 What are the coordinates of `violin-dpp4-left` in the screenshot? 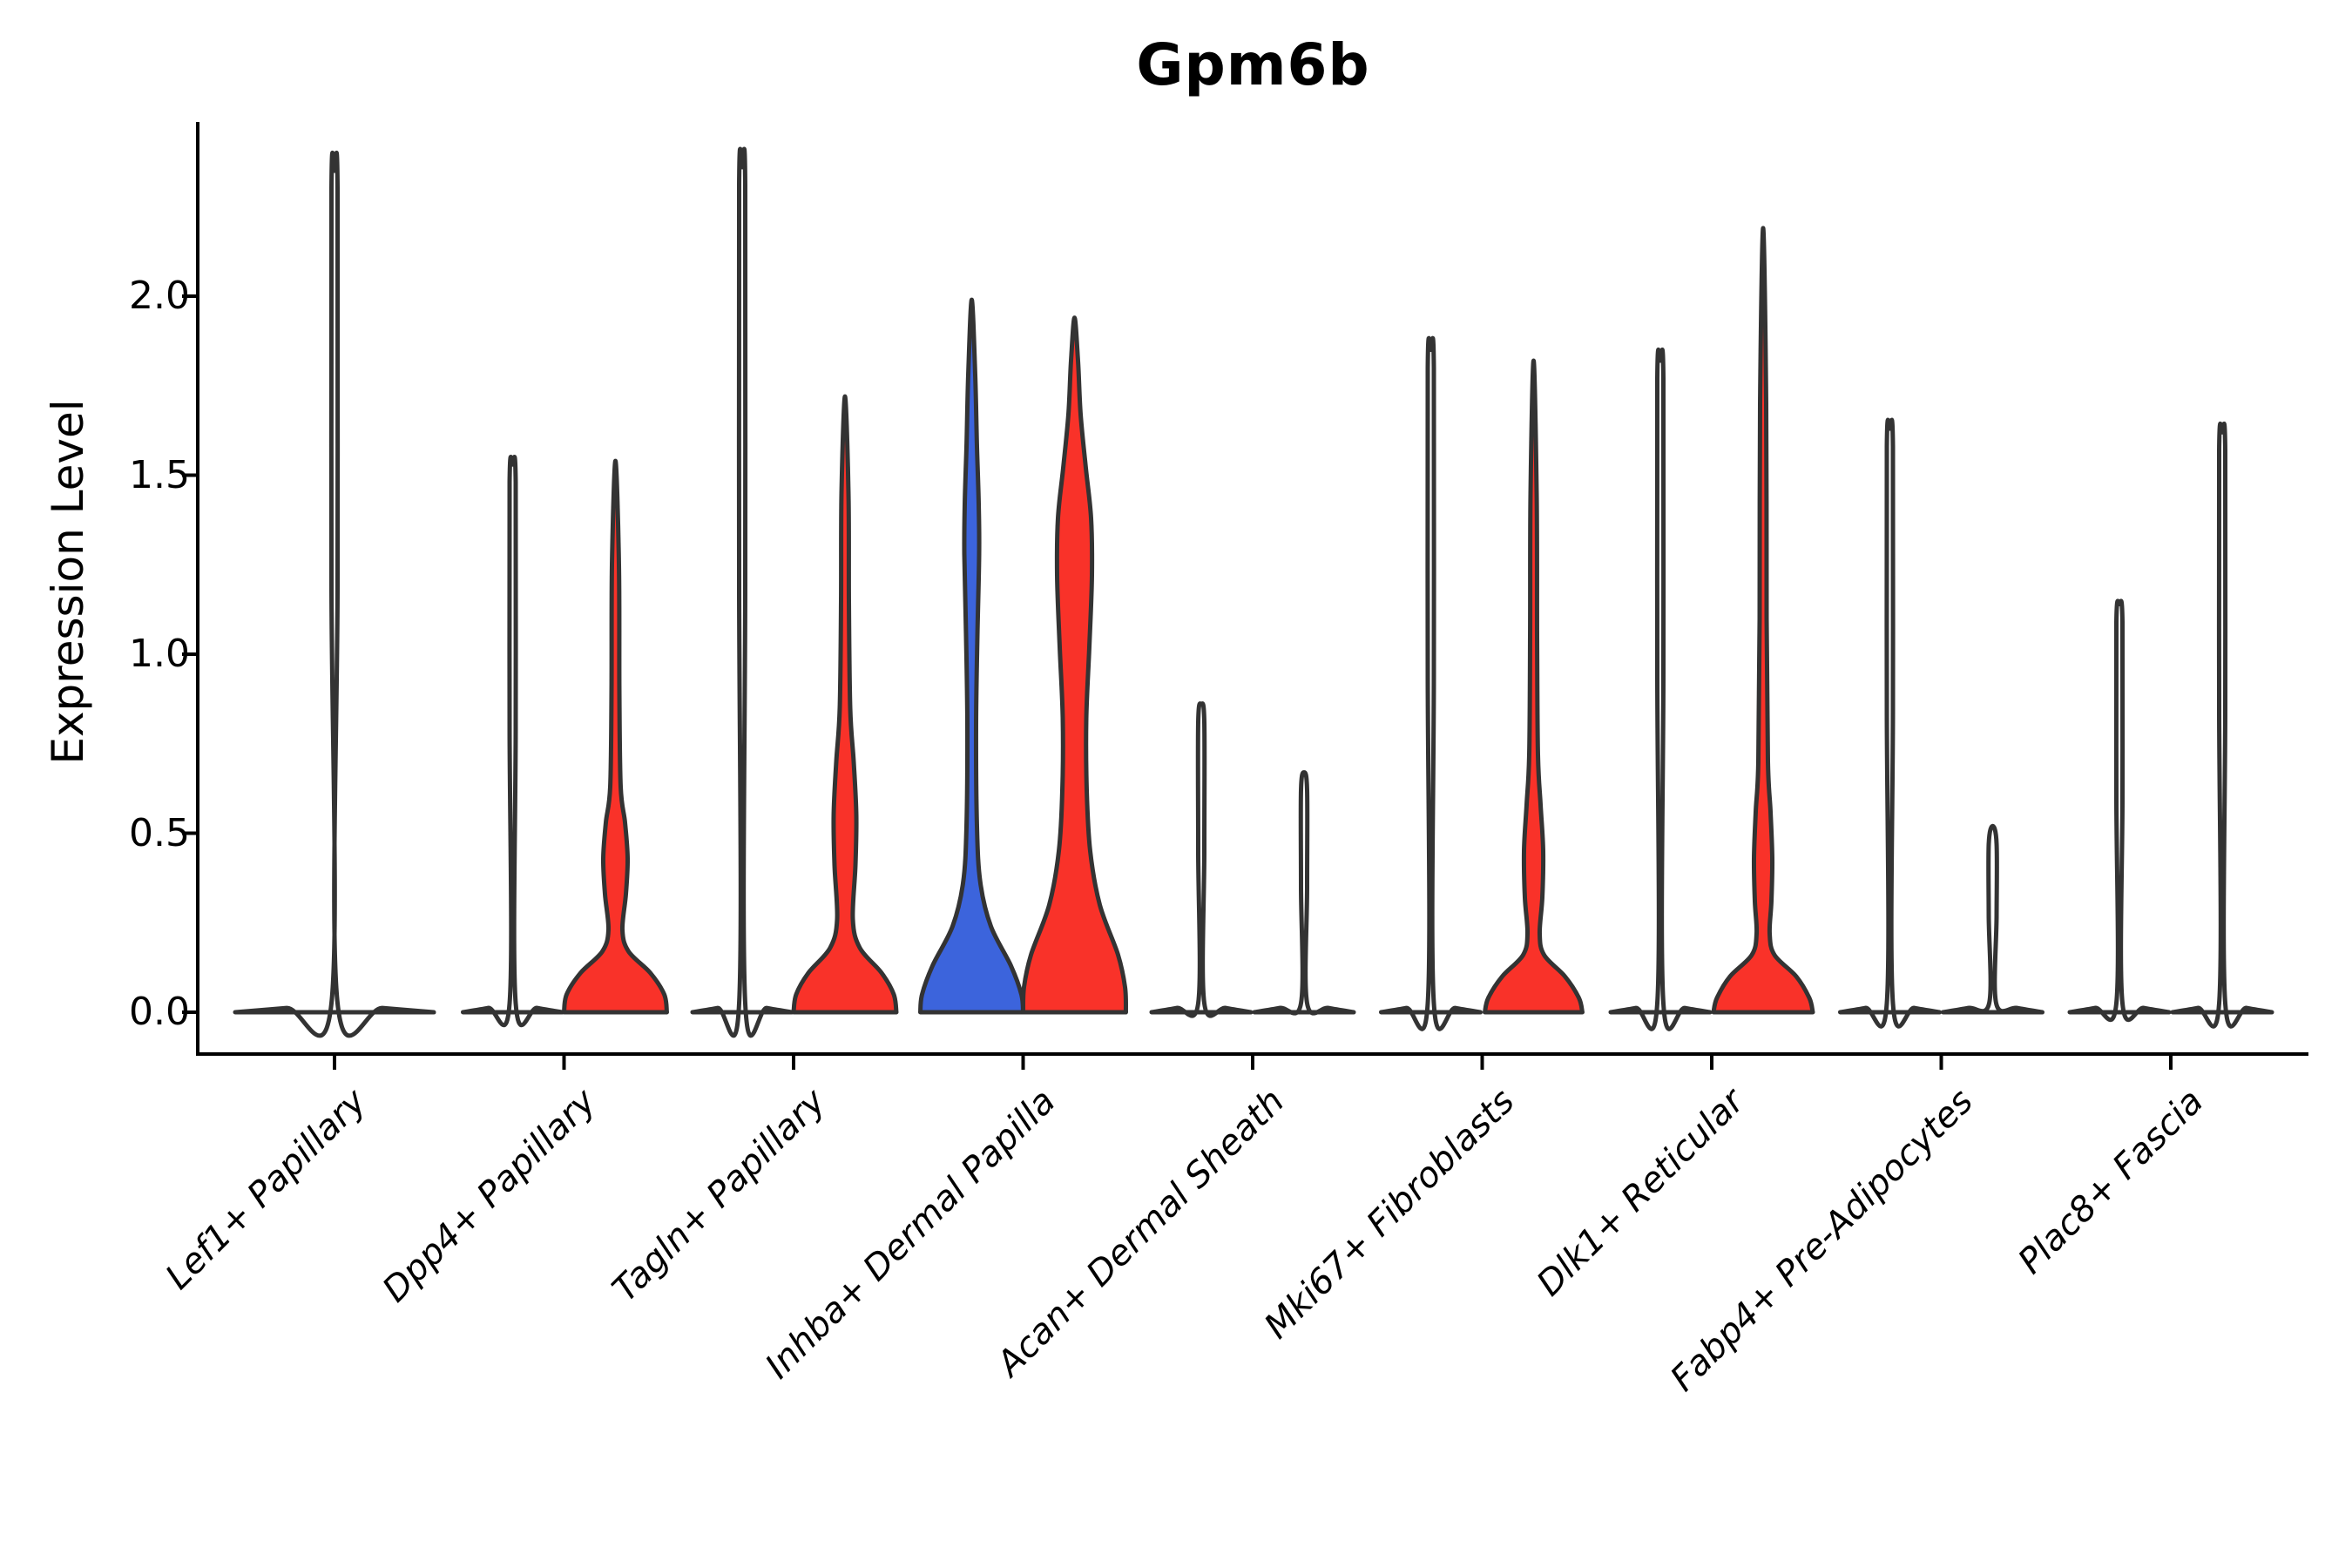 It's located at (512, 741).